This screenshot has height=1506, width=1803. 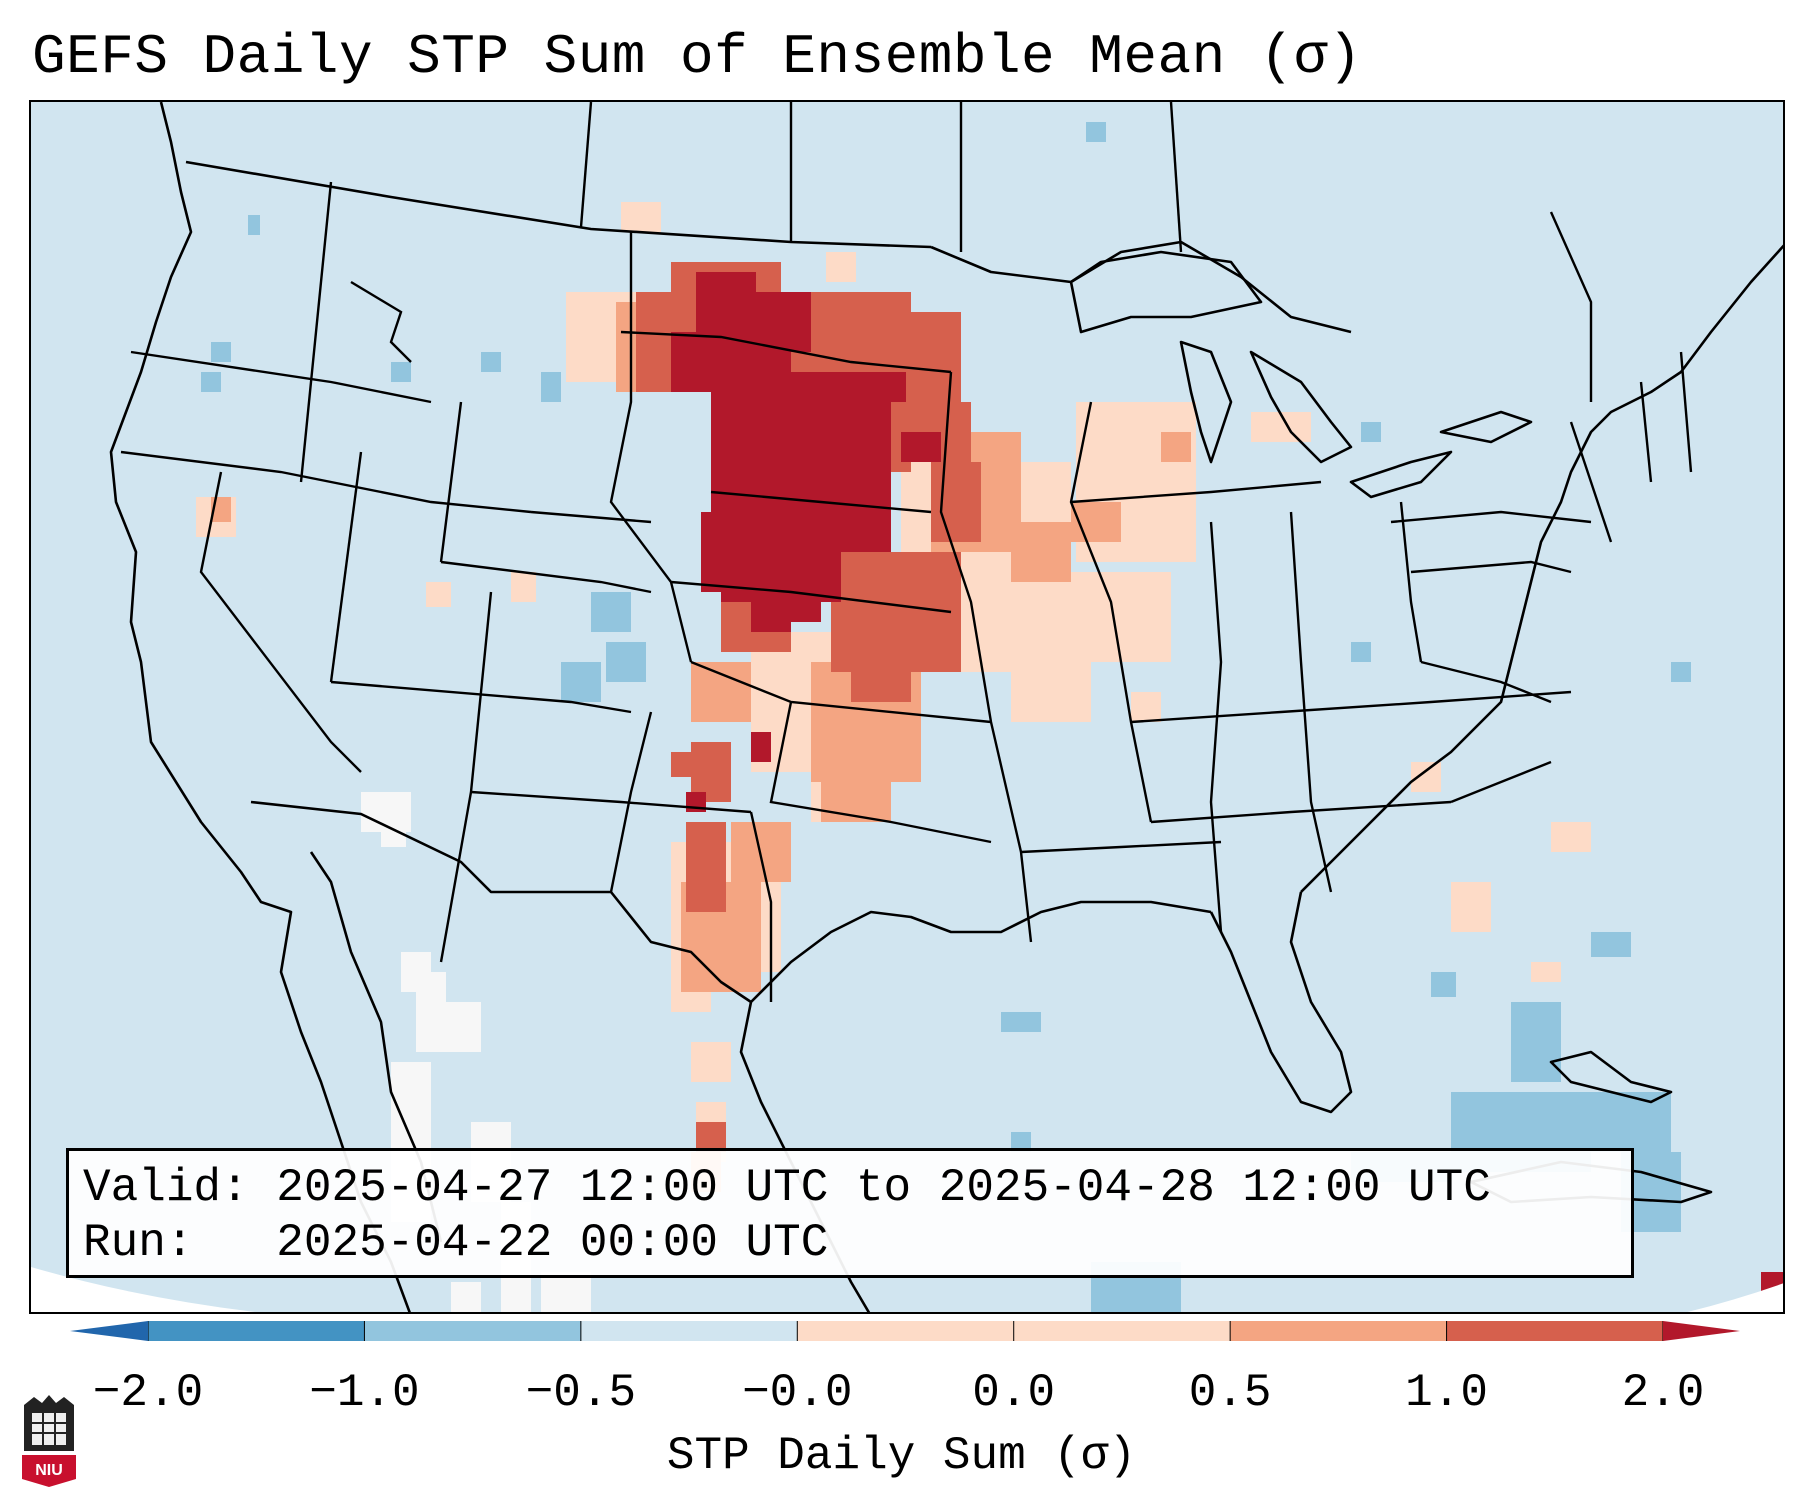 I want to click on lake-ontario, so click(x=1486, y=427).